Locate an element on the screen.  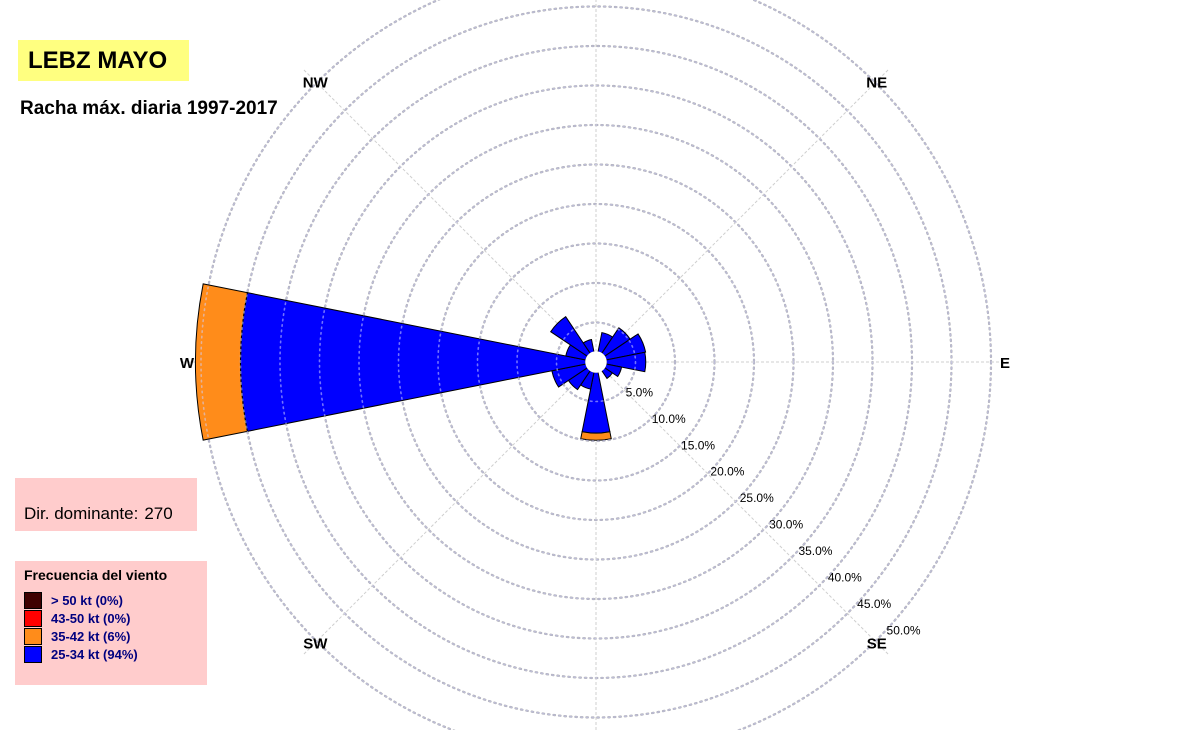
calm-circle is located at coordinates (596, 362).